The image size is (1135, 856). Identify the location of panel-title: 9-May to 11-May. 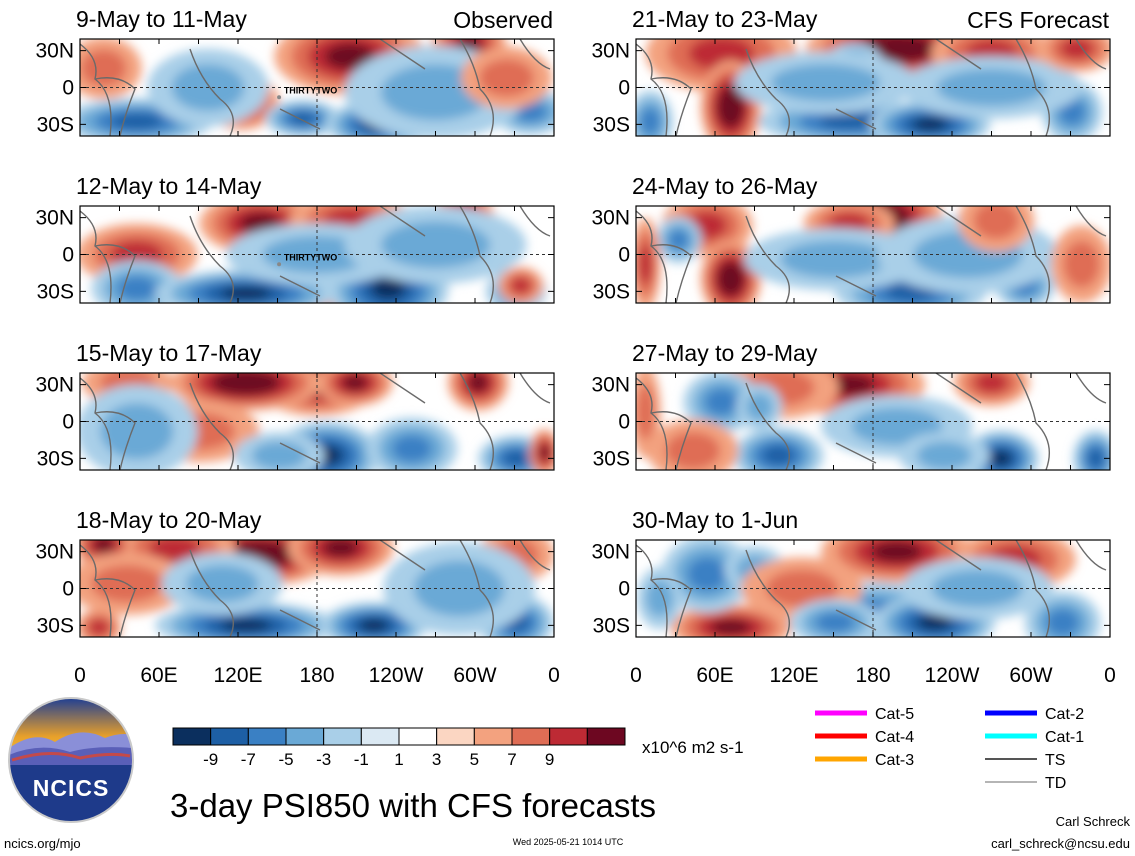
(161, 19).